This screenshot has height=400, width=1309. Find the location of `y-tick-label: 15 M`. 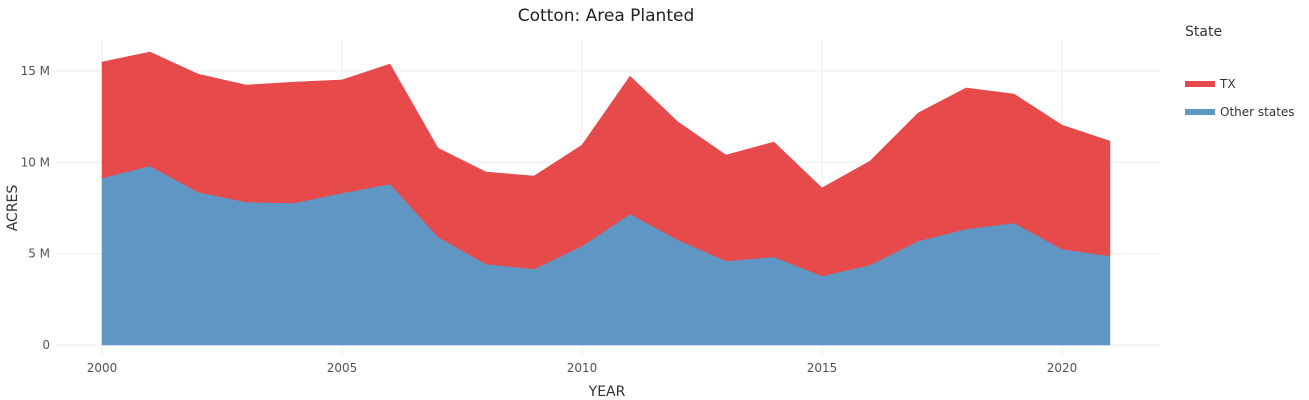

y-tick-label: 15 M is located at coordinates (35, 71).